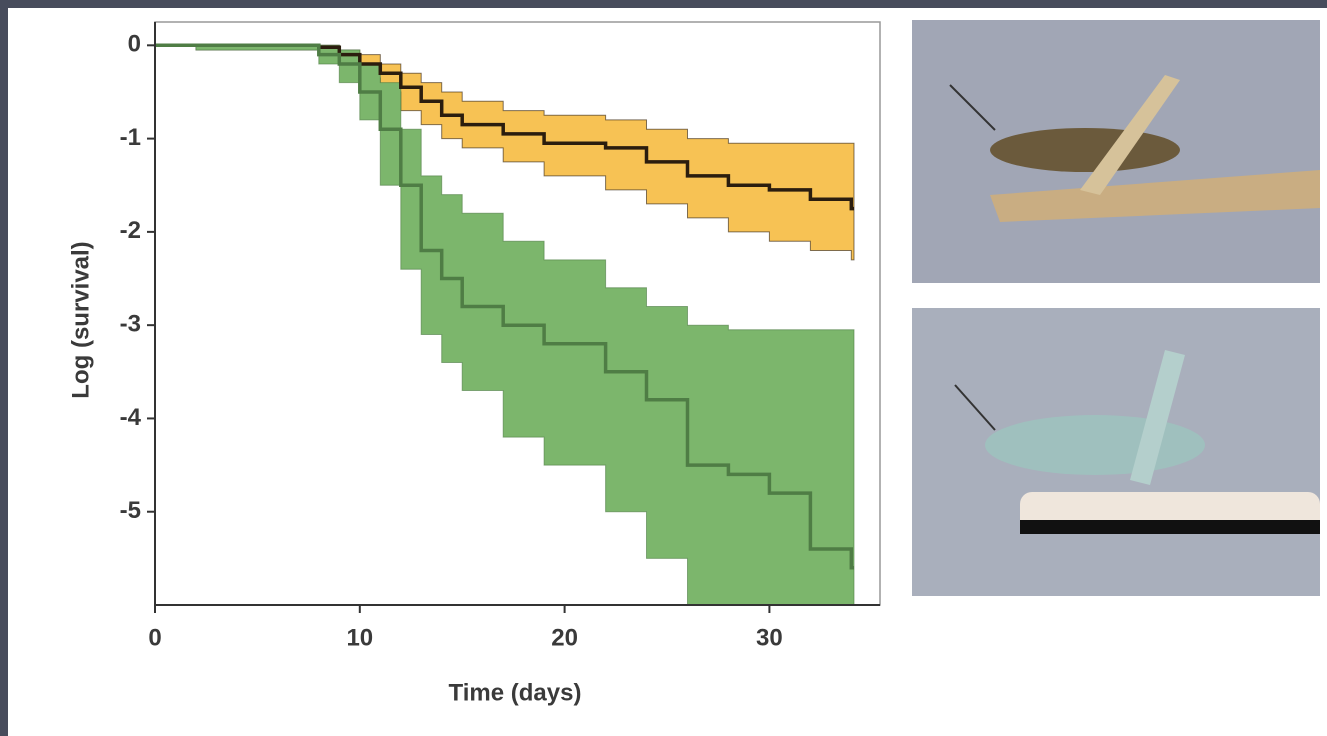 The image size is (1327, 736). I want to click on x-tick-label: 30, so click(769, 637).